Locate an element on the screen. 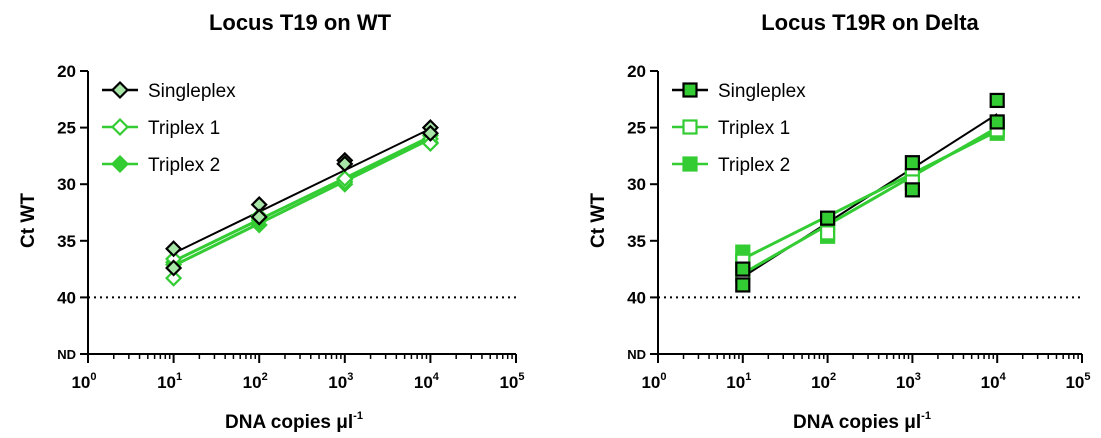 This screenshot has height=438, width=1101. chart-title: Locus T19 on WT is located at coordinates (300, 22).